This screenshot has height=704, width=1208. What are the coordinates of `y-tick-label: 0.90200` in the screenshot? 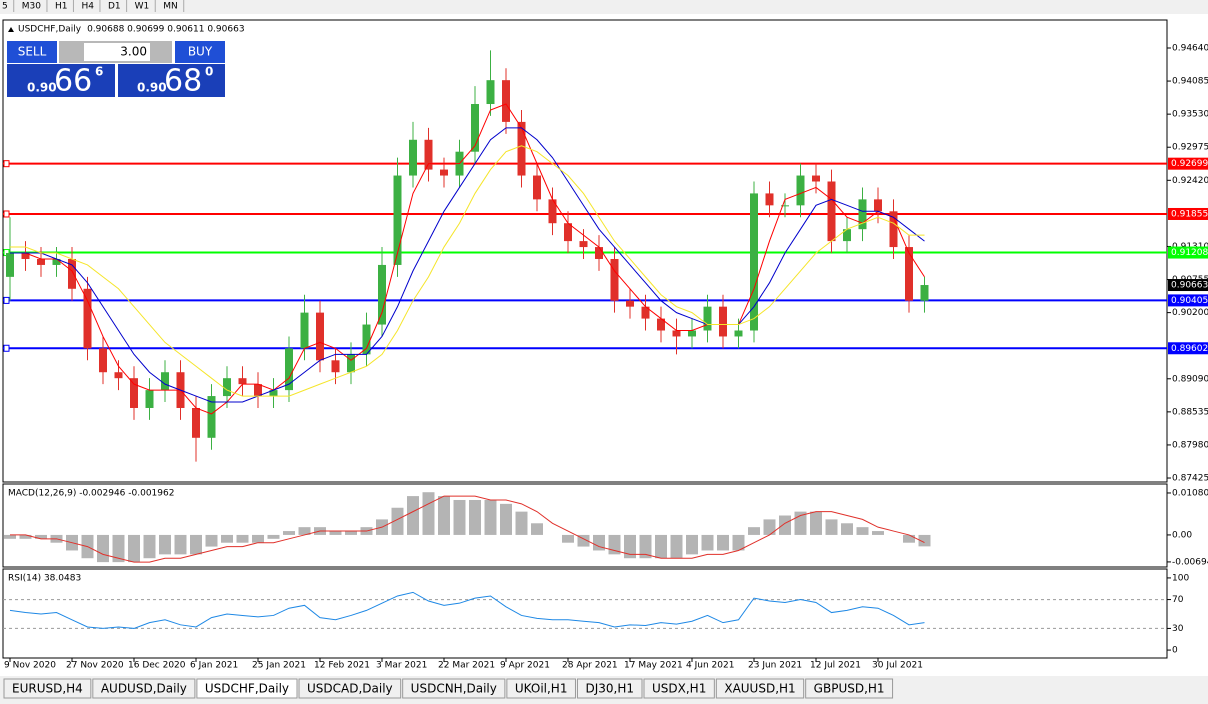 It's located at (1190, 313).